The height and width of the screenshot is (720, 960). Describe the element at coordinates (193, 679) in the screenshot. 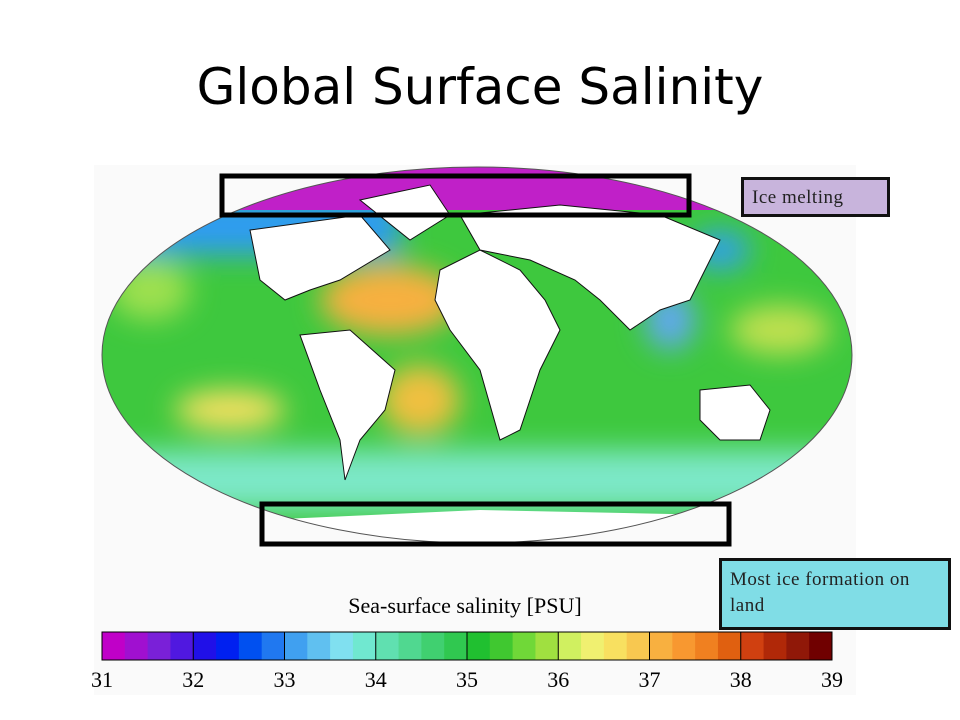

I see `tick-label: 32` at that location.